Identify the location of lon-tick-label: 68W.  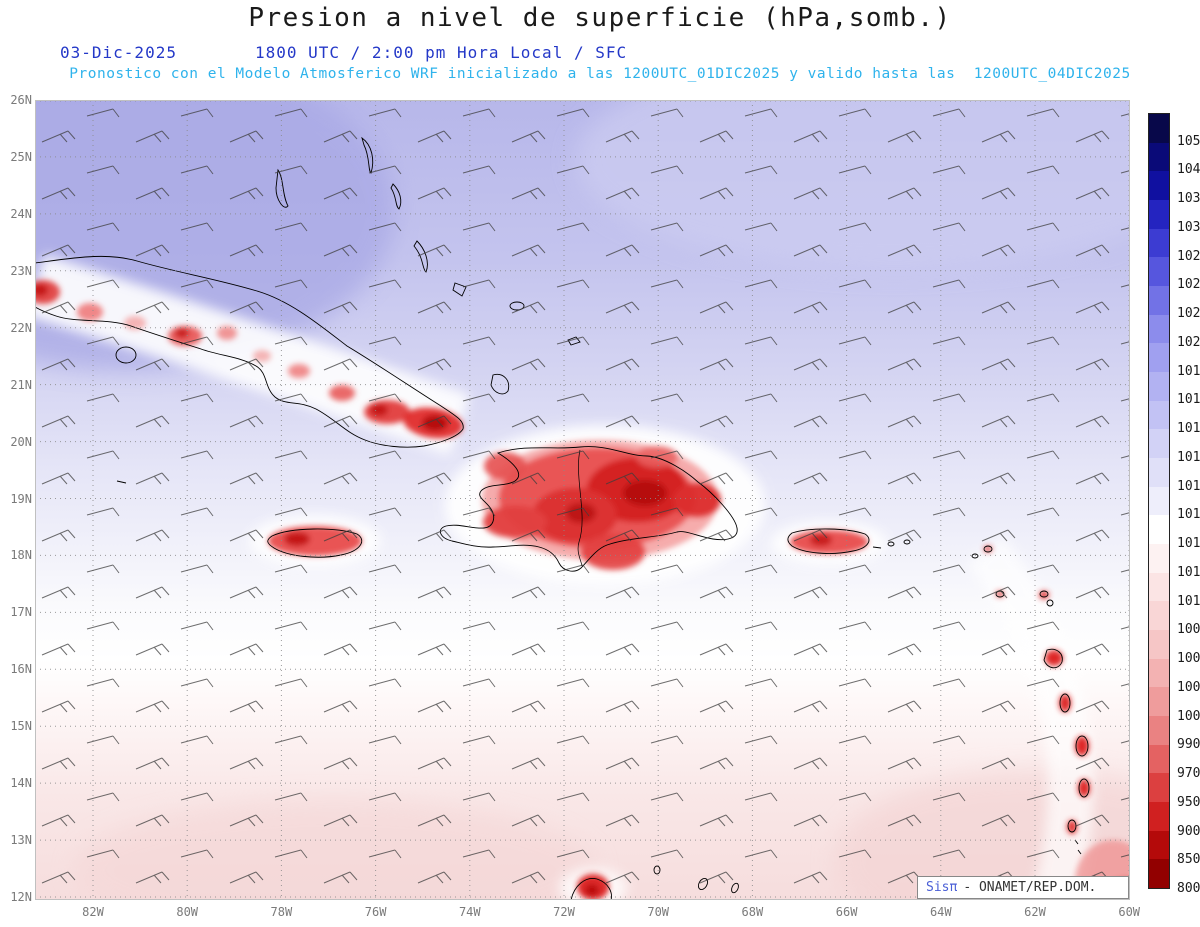
(752, 912).